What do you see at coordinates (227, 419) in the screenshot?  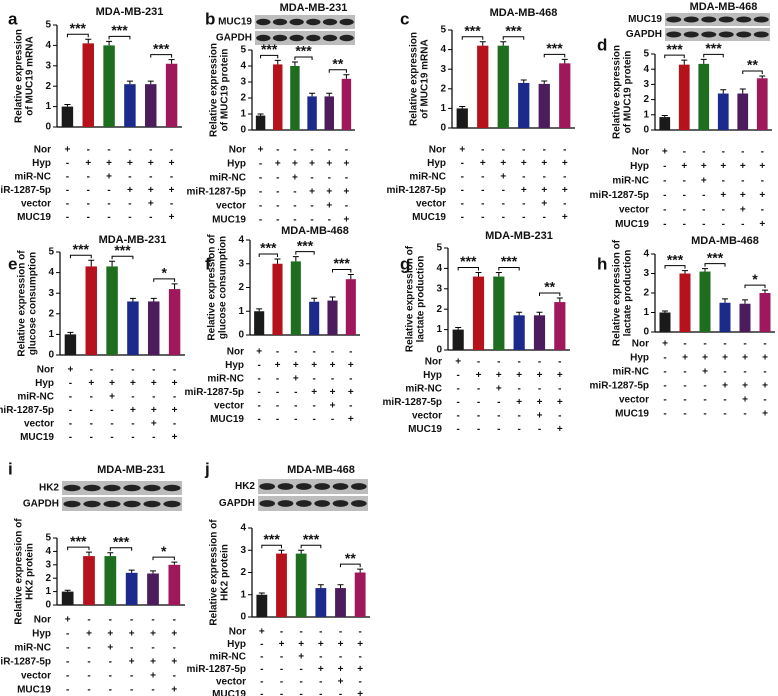 I see `condition-name: MUC19` at bounding box center [227, 419].